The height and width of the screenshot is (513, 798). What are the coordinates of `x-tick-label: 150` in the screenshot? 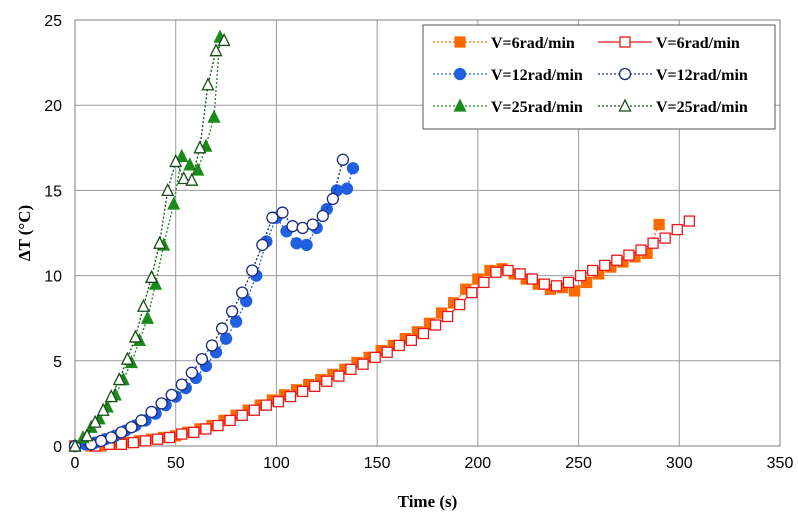 It's located at (377, 463).